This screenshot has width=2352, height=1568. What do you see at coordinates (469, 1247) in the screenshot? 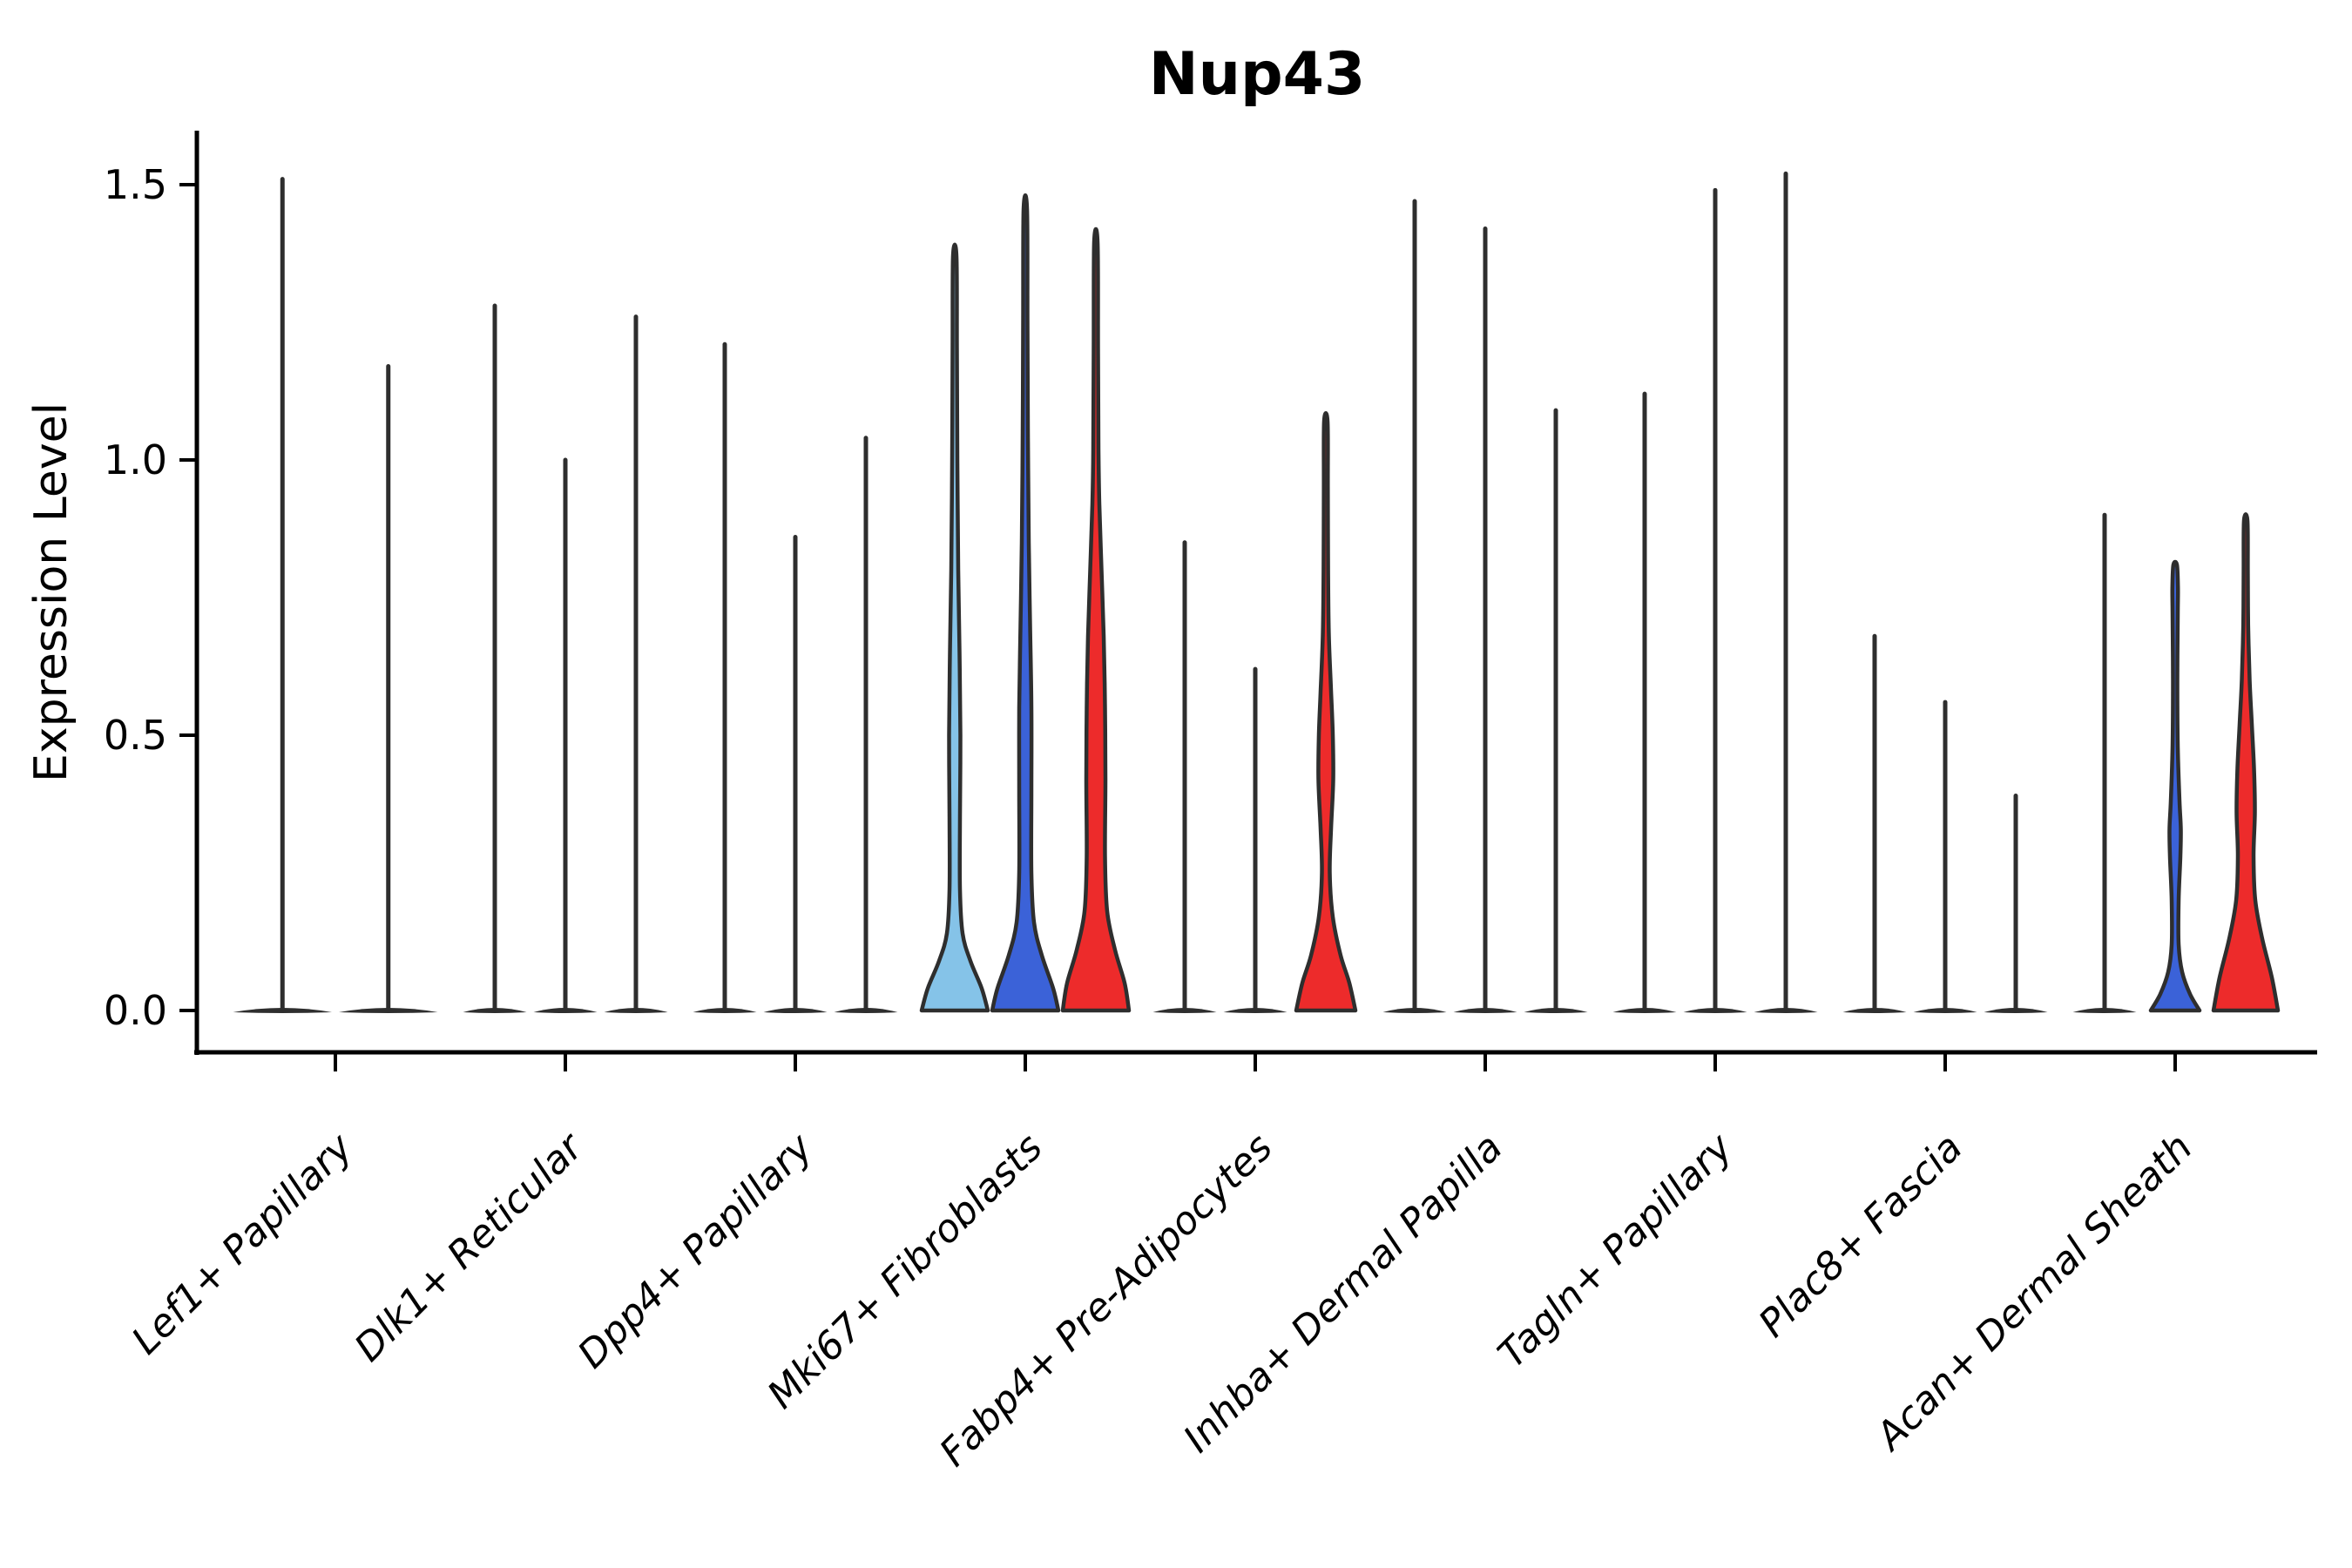
I see `x-tick-label: Dlk1+ Reticular` at bounding box center [469, 1247].